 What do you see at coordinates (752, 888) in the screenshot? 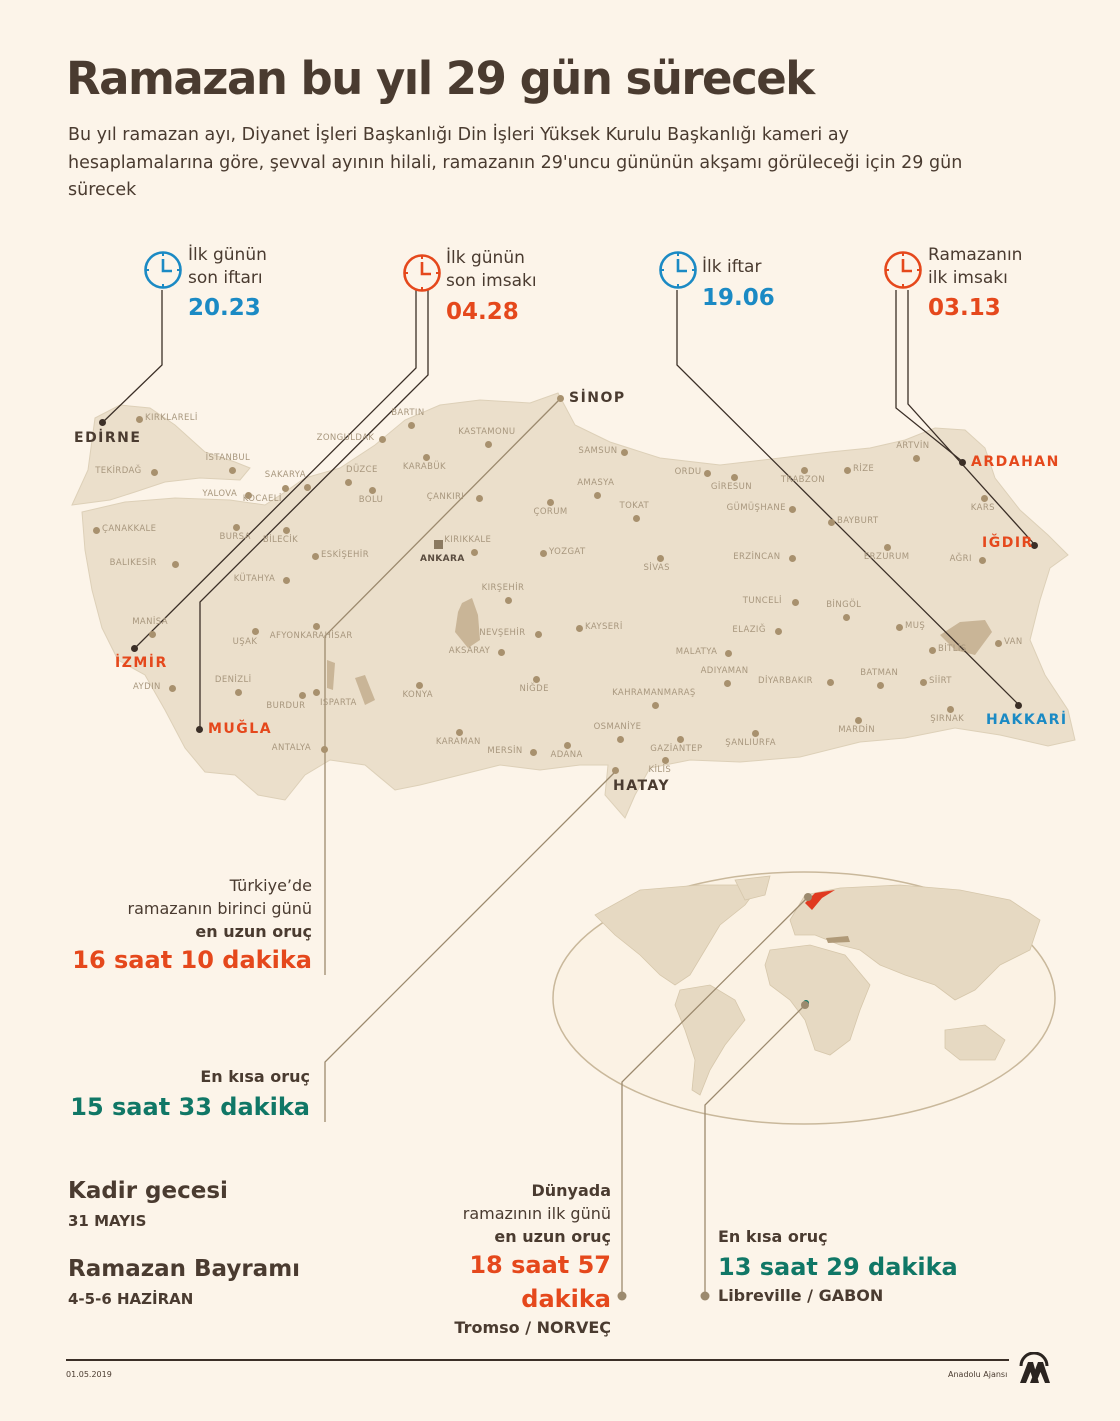
I see `greenland` at bounding box center [752, 888].